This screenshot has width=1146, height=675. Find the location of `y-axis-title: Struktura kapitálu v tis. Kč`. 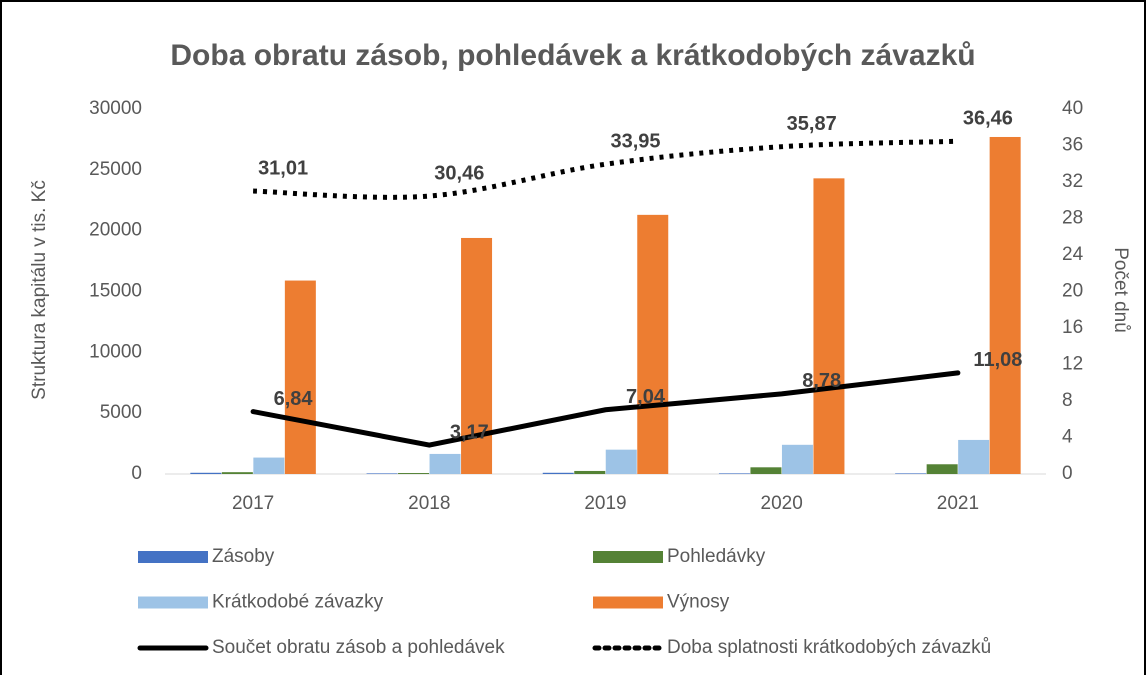

y-axis-title: Struktura kapitálu v tis. Kč is located at coordinates (39, 290).